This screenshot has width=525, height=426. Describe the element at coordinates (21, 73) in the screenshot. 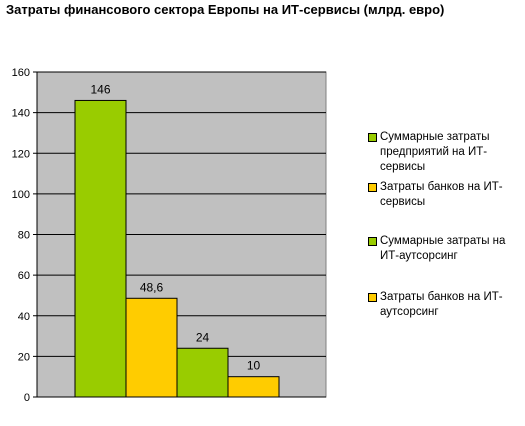

I see `y-tick-label: 160` at that location.